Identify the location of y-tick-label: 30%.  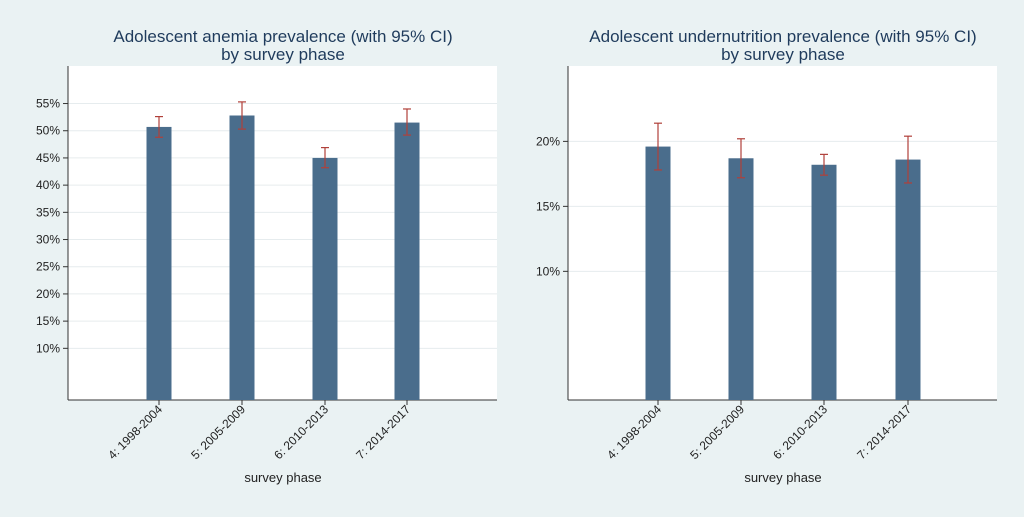
(48, 240).